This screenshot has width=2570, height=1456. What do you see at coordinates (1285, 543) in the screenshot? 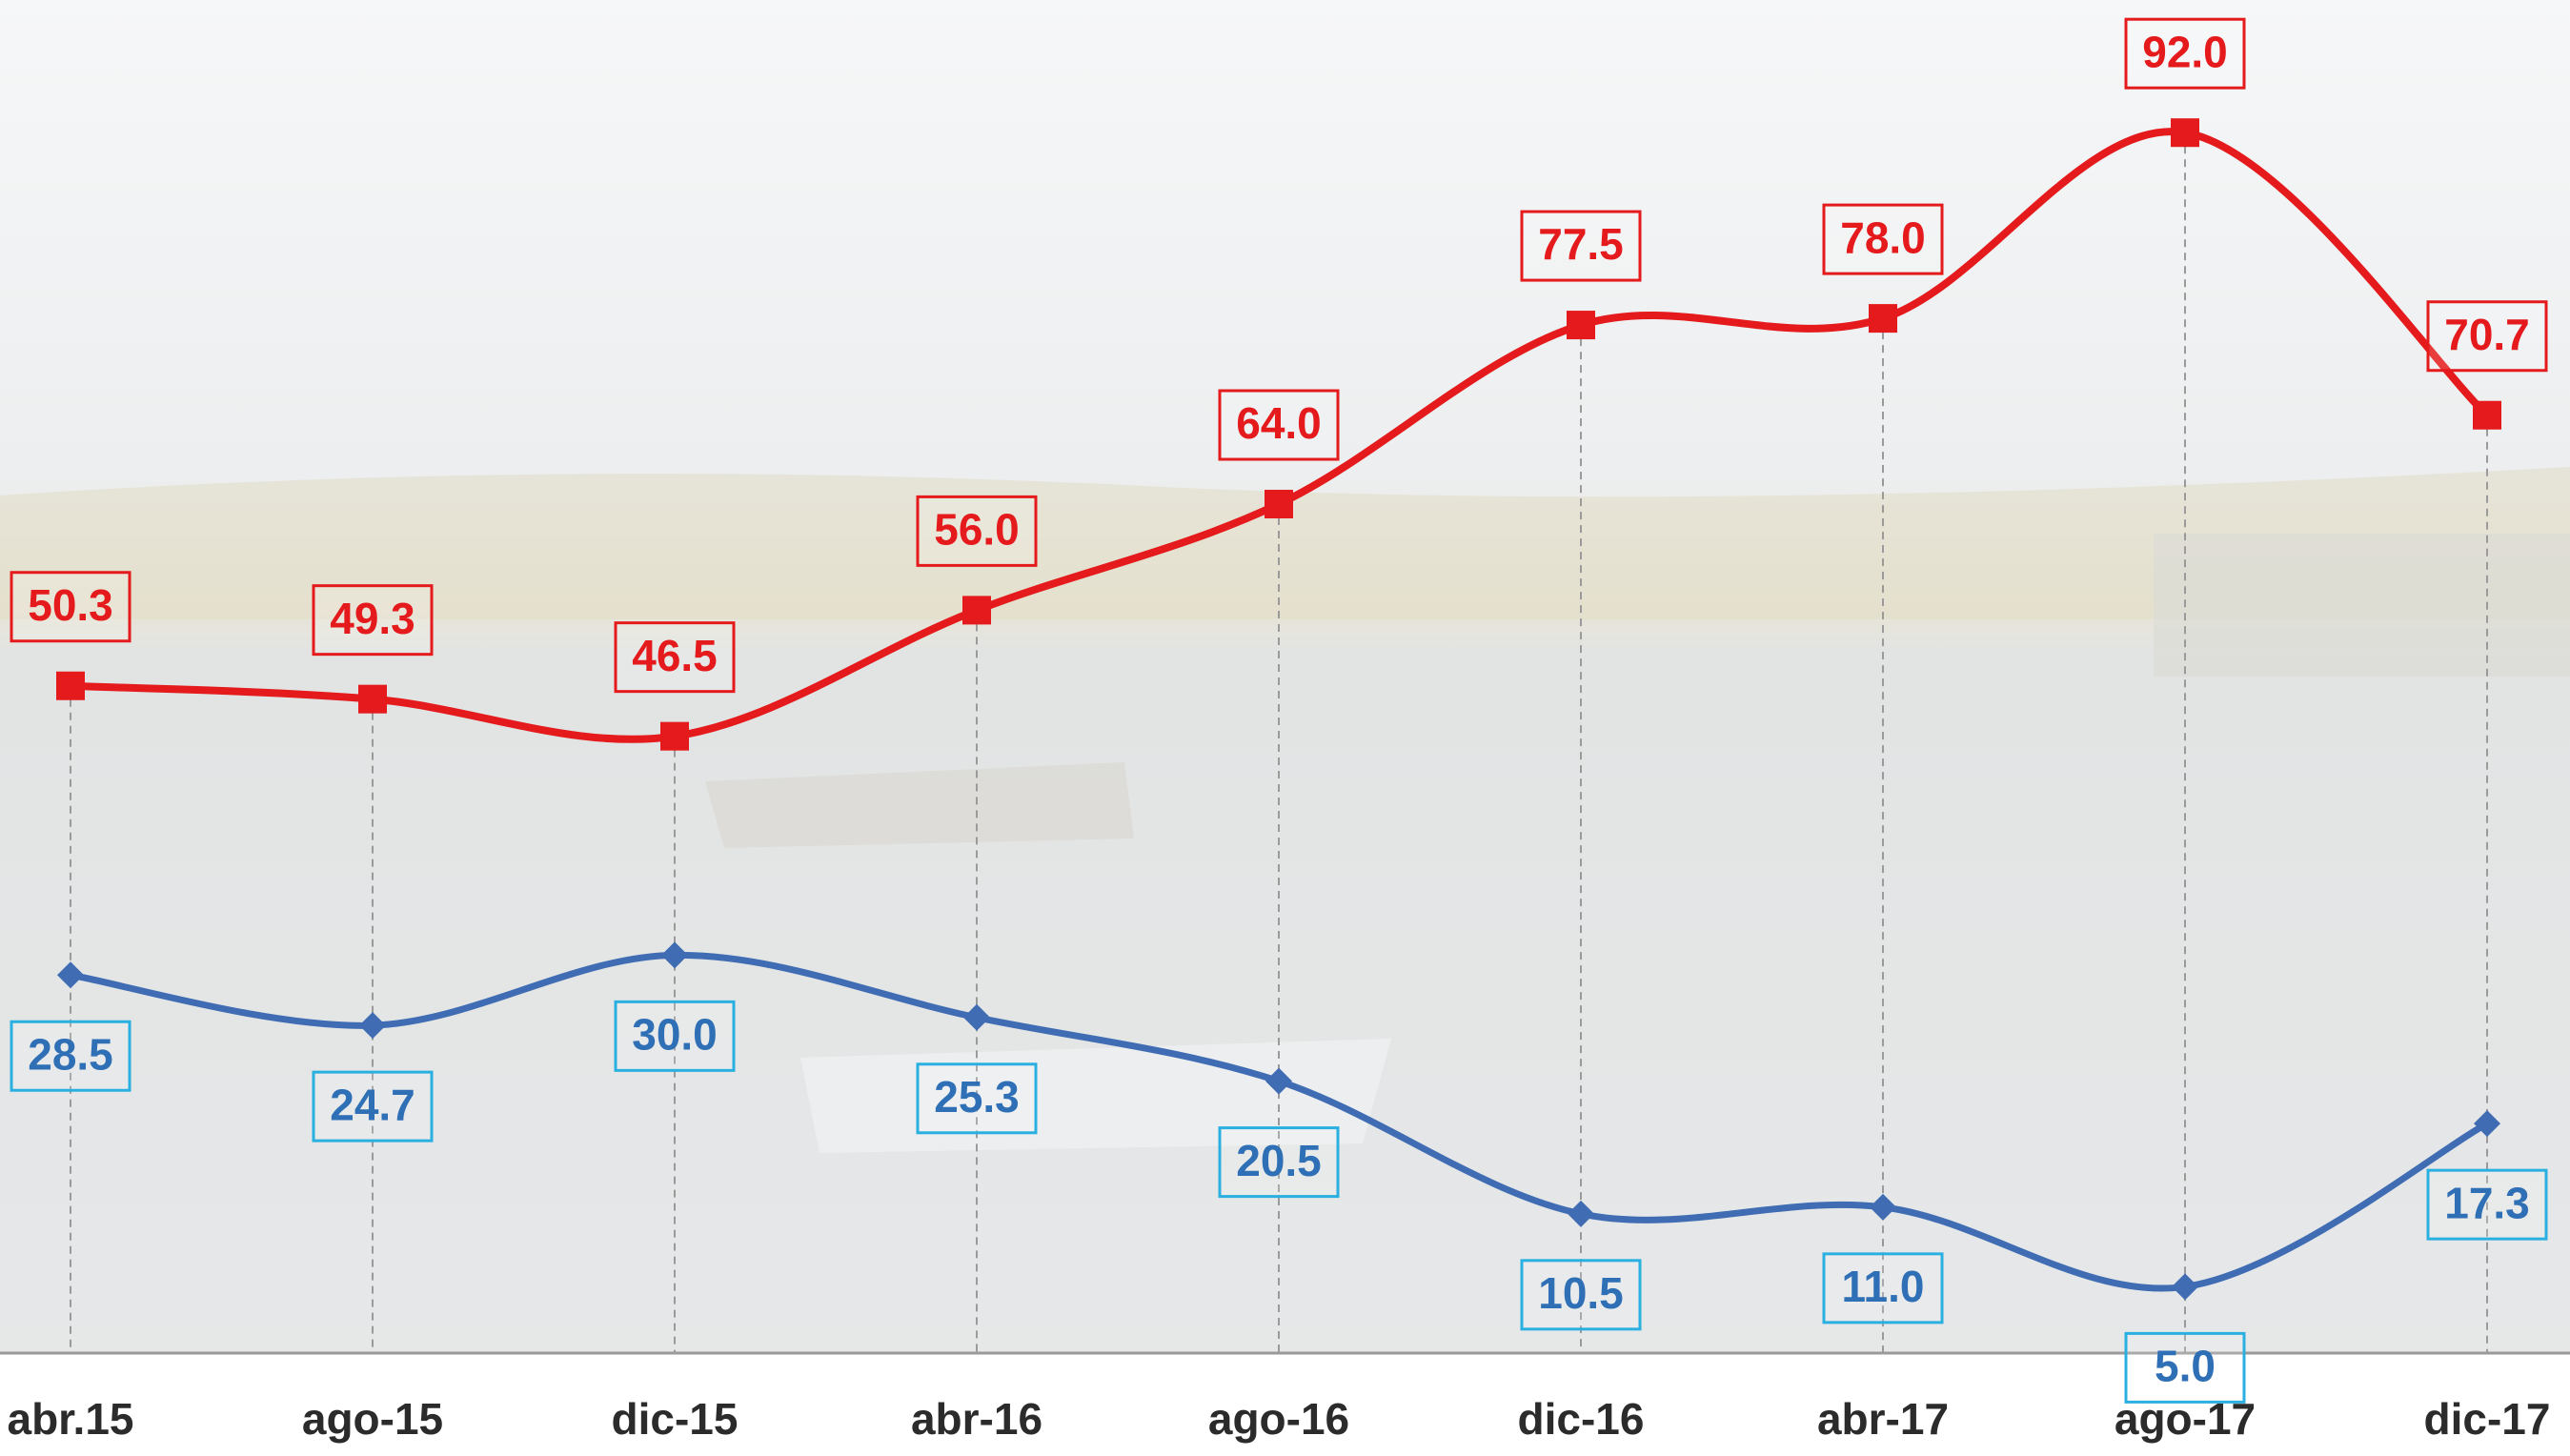
I see `shore` at bounding box center [1285, 543].